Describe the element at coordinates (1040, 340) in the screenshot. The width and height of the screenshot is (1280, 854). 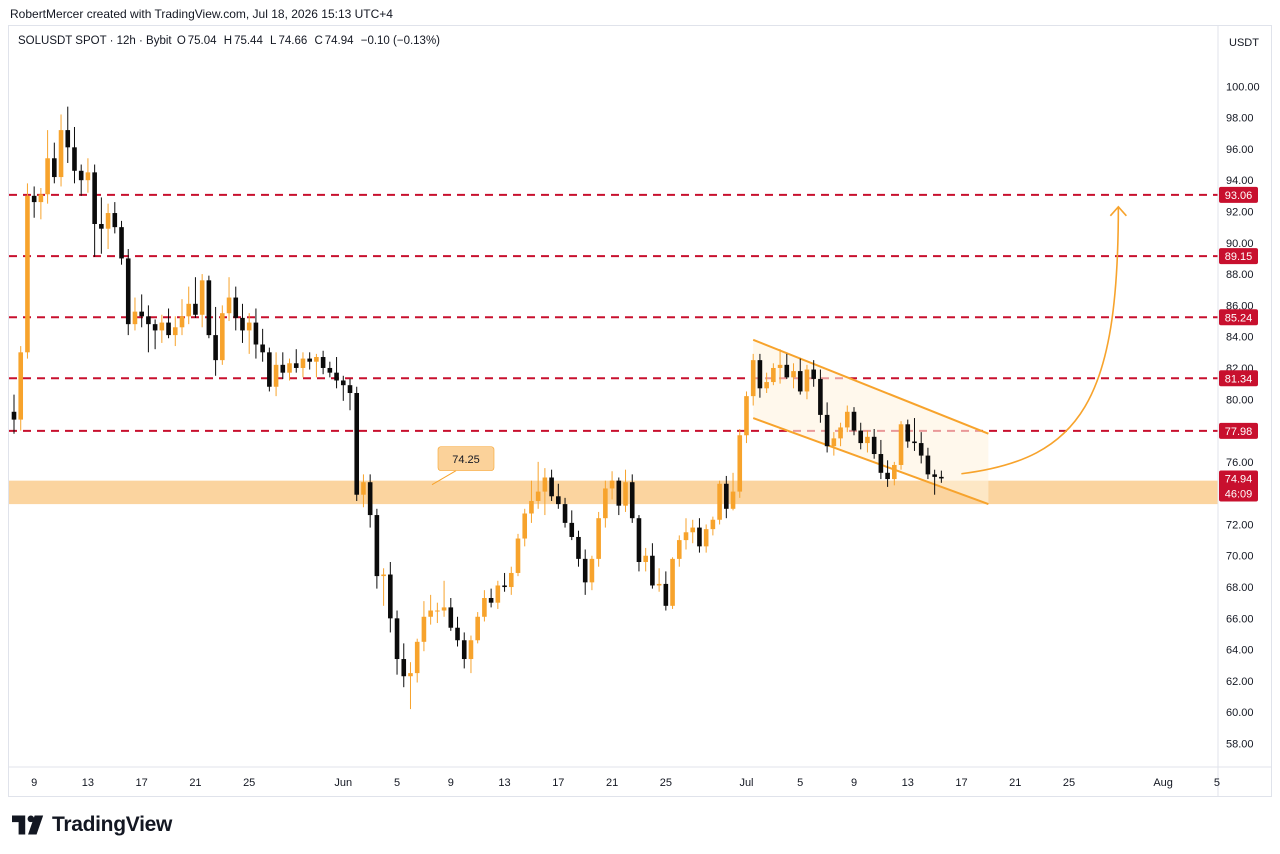
I see `projection-arrow` at that location.